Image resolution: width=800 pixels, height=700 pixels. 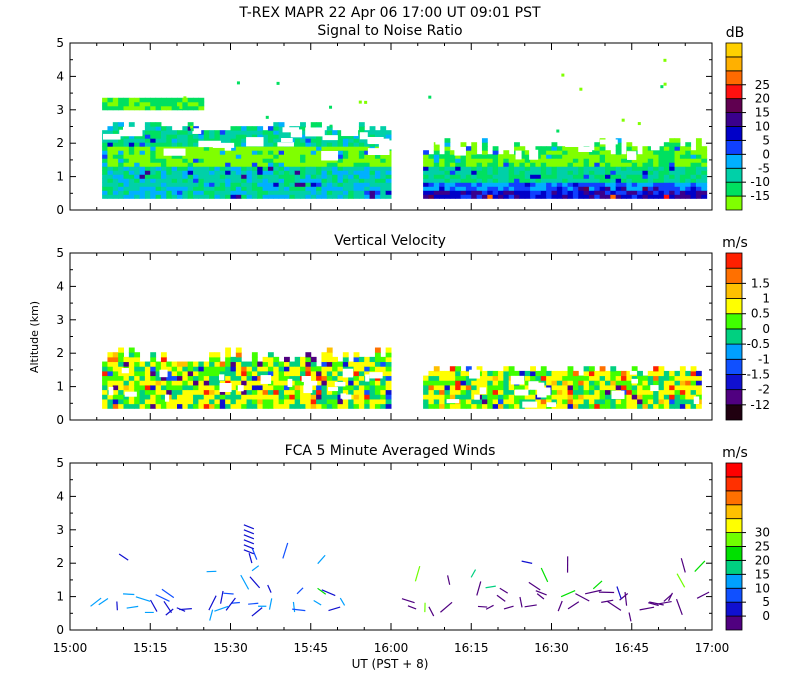 What do you see at coordinates (181, 107) in the screenshot?
I see `snr-speck` at bounding box center [181, 107].